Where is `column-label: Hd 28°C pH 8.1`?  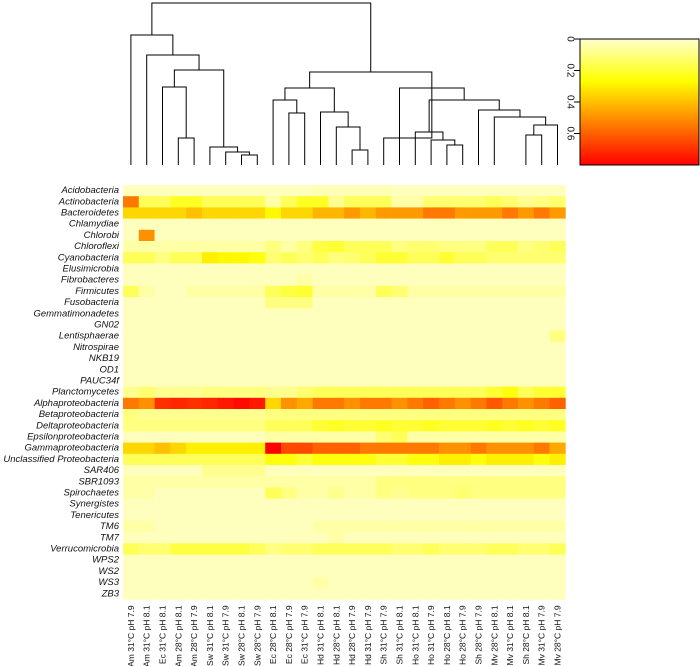
column-label: Hd 28°C pH 8.1 is located at coordinates (336, 635).